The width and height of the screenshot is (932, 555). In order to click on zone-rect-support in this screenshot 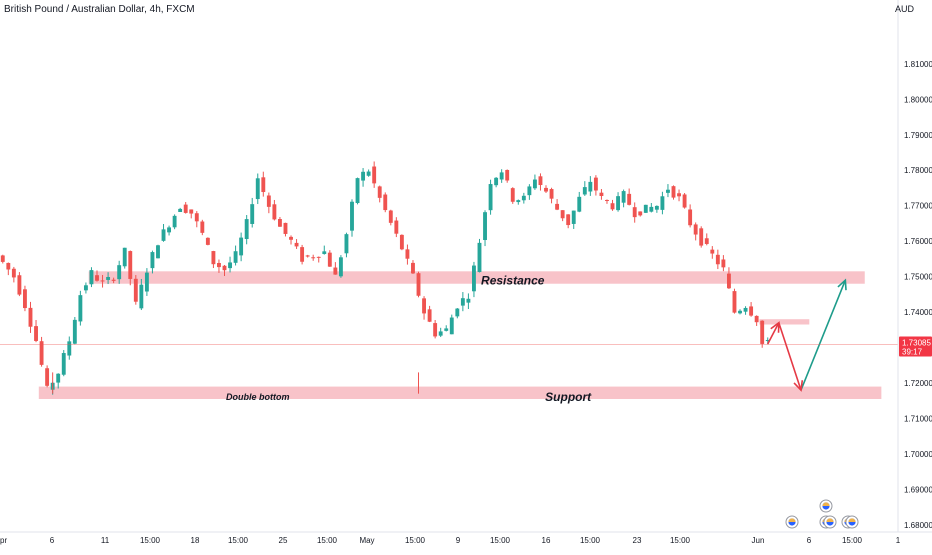, I will do `click(460, 392)`.